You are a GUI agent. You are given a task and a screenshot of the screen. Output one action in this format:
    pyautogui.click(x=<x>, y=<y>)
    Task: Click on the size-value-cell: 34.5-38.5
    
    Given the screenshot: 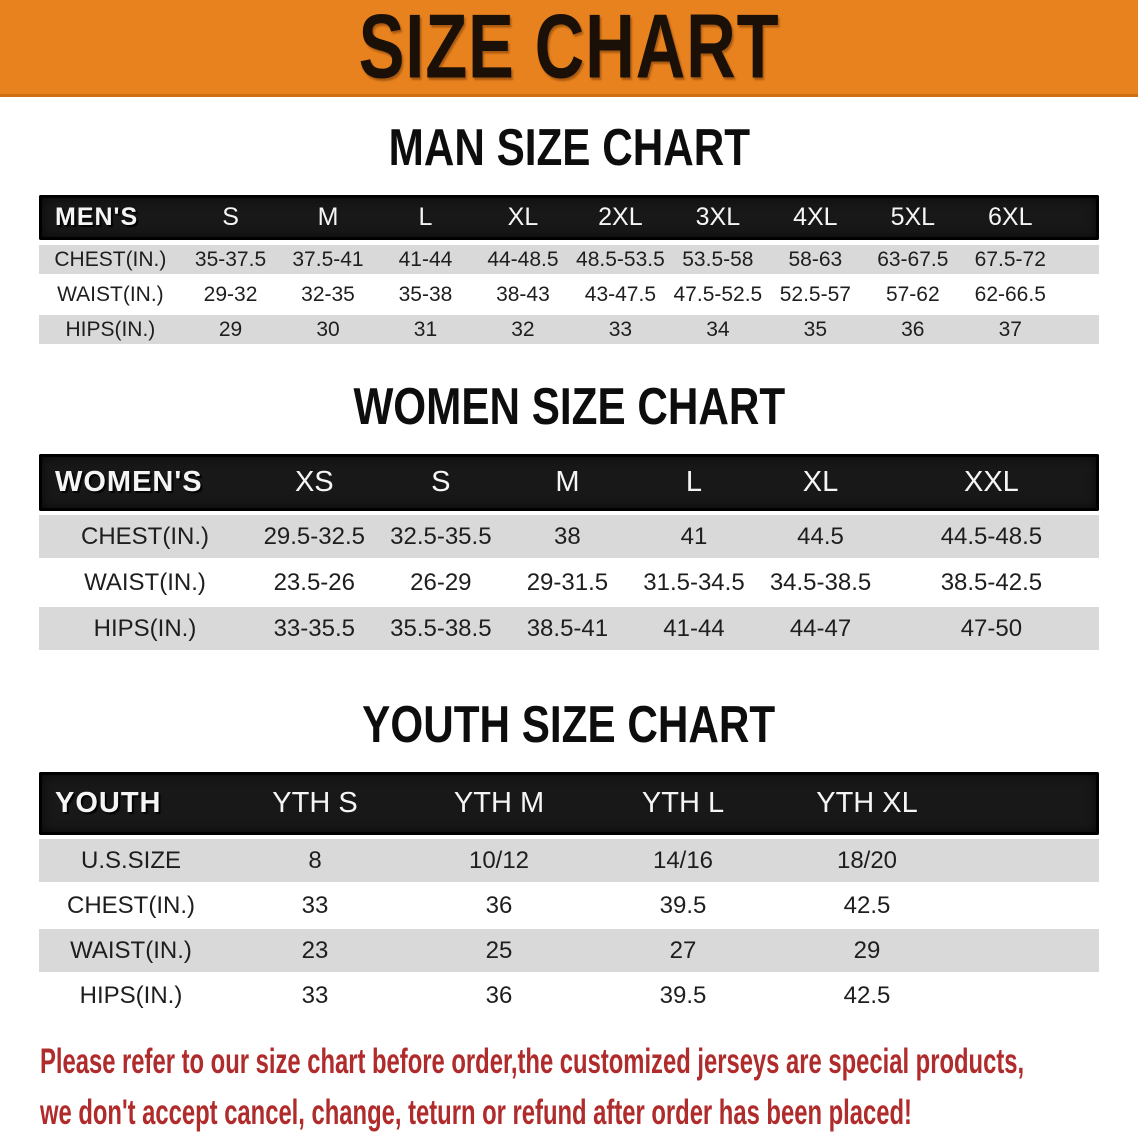 What is the action you would take?
    pyautogui.click(x=820, y=582)
    